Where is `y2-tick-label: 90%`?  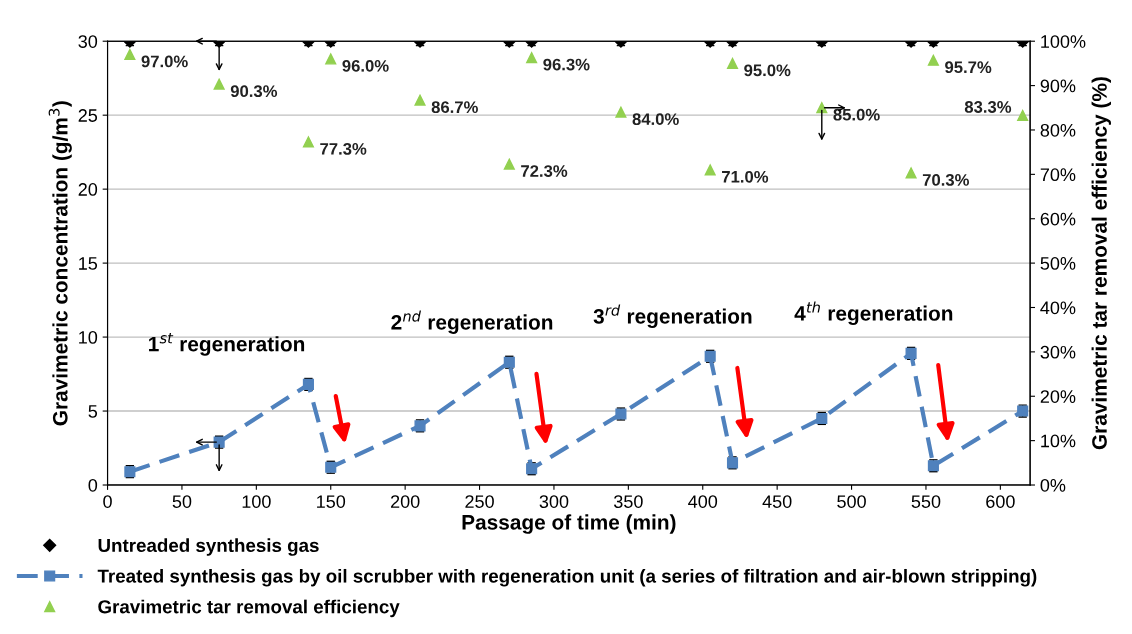
y2-tick-label: 90% is located at coordinates (1058, 86).